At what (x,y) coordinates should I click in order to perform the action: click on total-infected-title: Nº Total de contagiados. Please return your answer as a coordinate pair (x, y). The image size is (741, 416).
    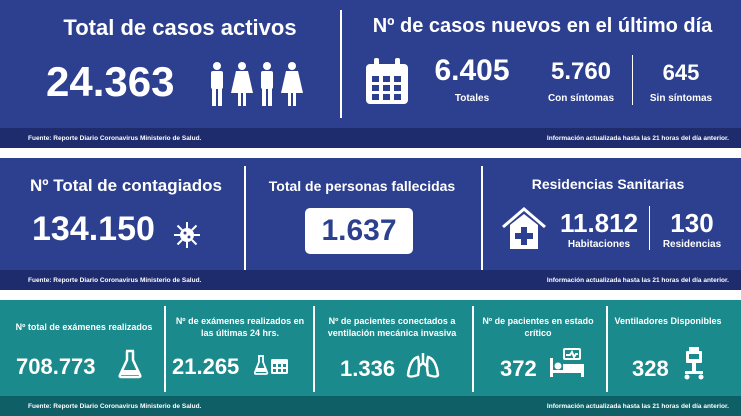
    Looking at the image, I should click on (126, 185).